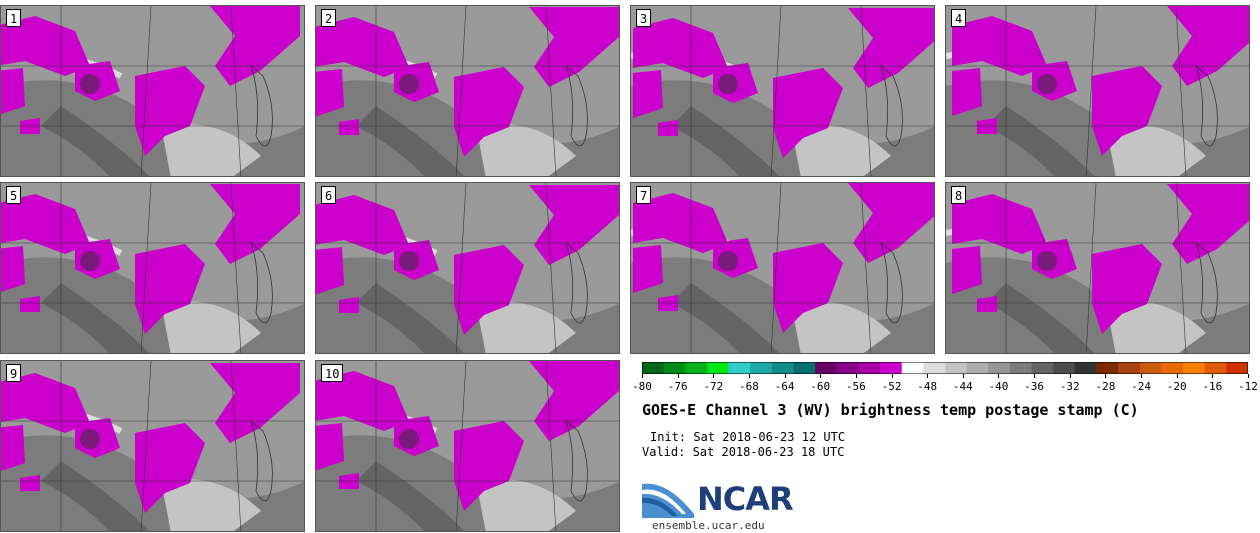 This screenshot has width=1260, height=533. Describe the element at coordinates (1034, 386) in the screenshot. I see `colorbar-tick-label: -36` at that location.